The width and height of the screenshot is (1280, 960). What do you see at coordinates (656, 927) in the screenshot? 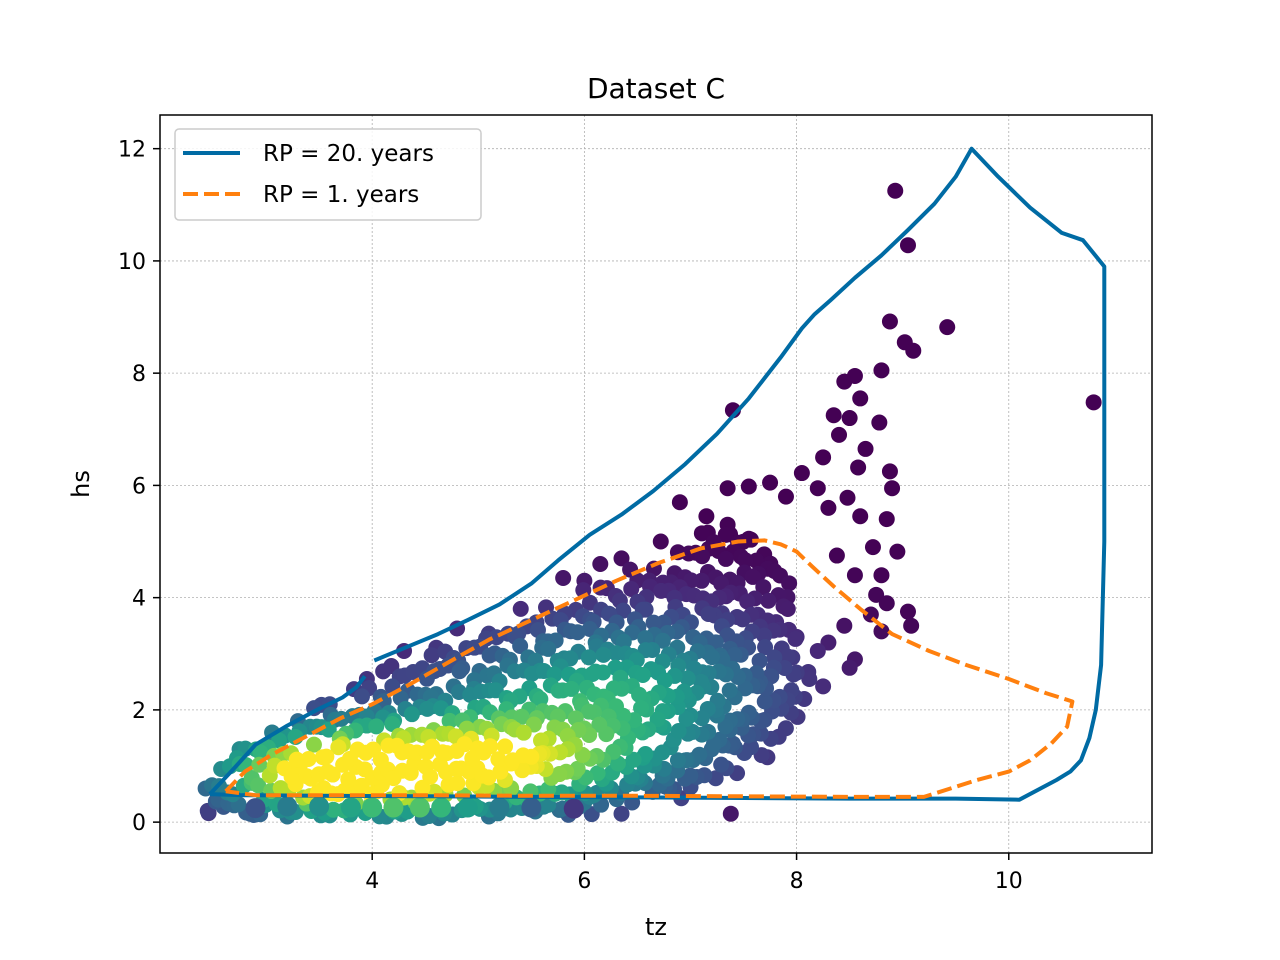
I see `x-axis-label: tz` at bounding box center [656, 927].